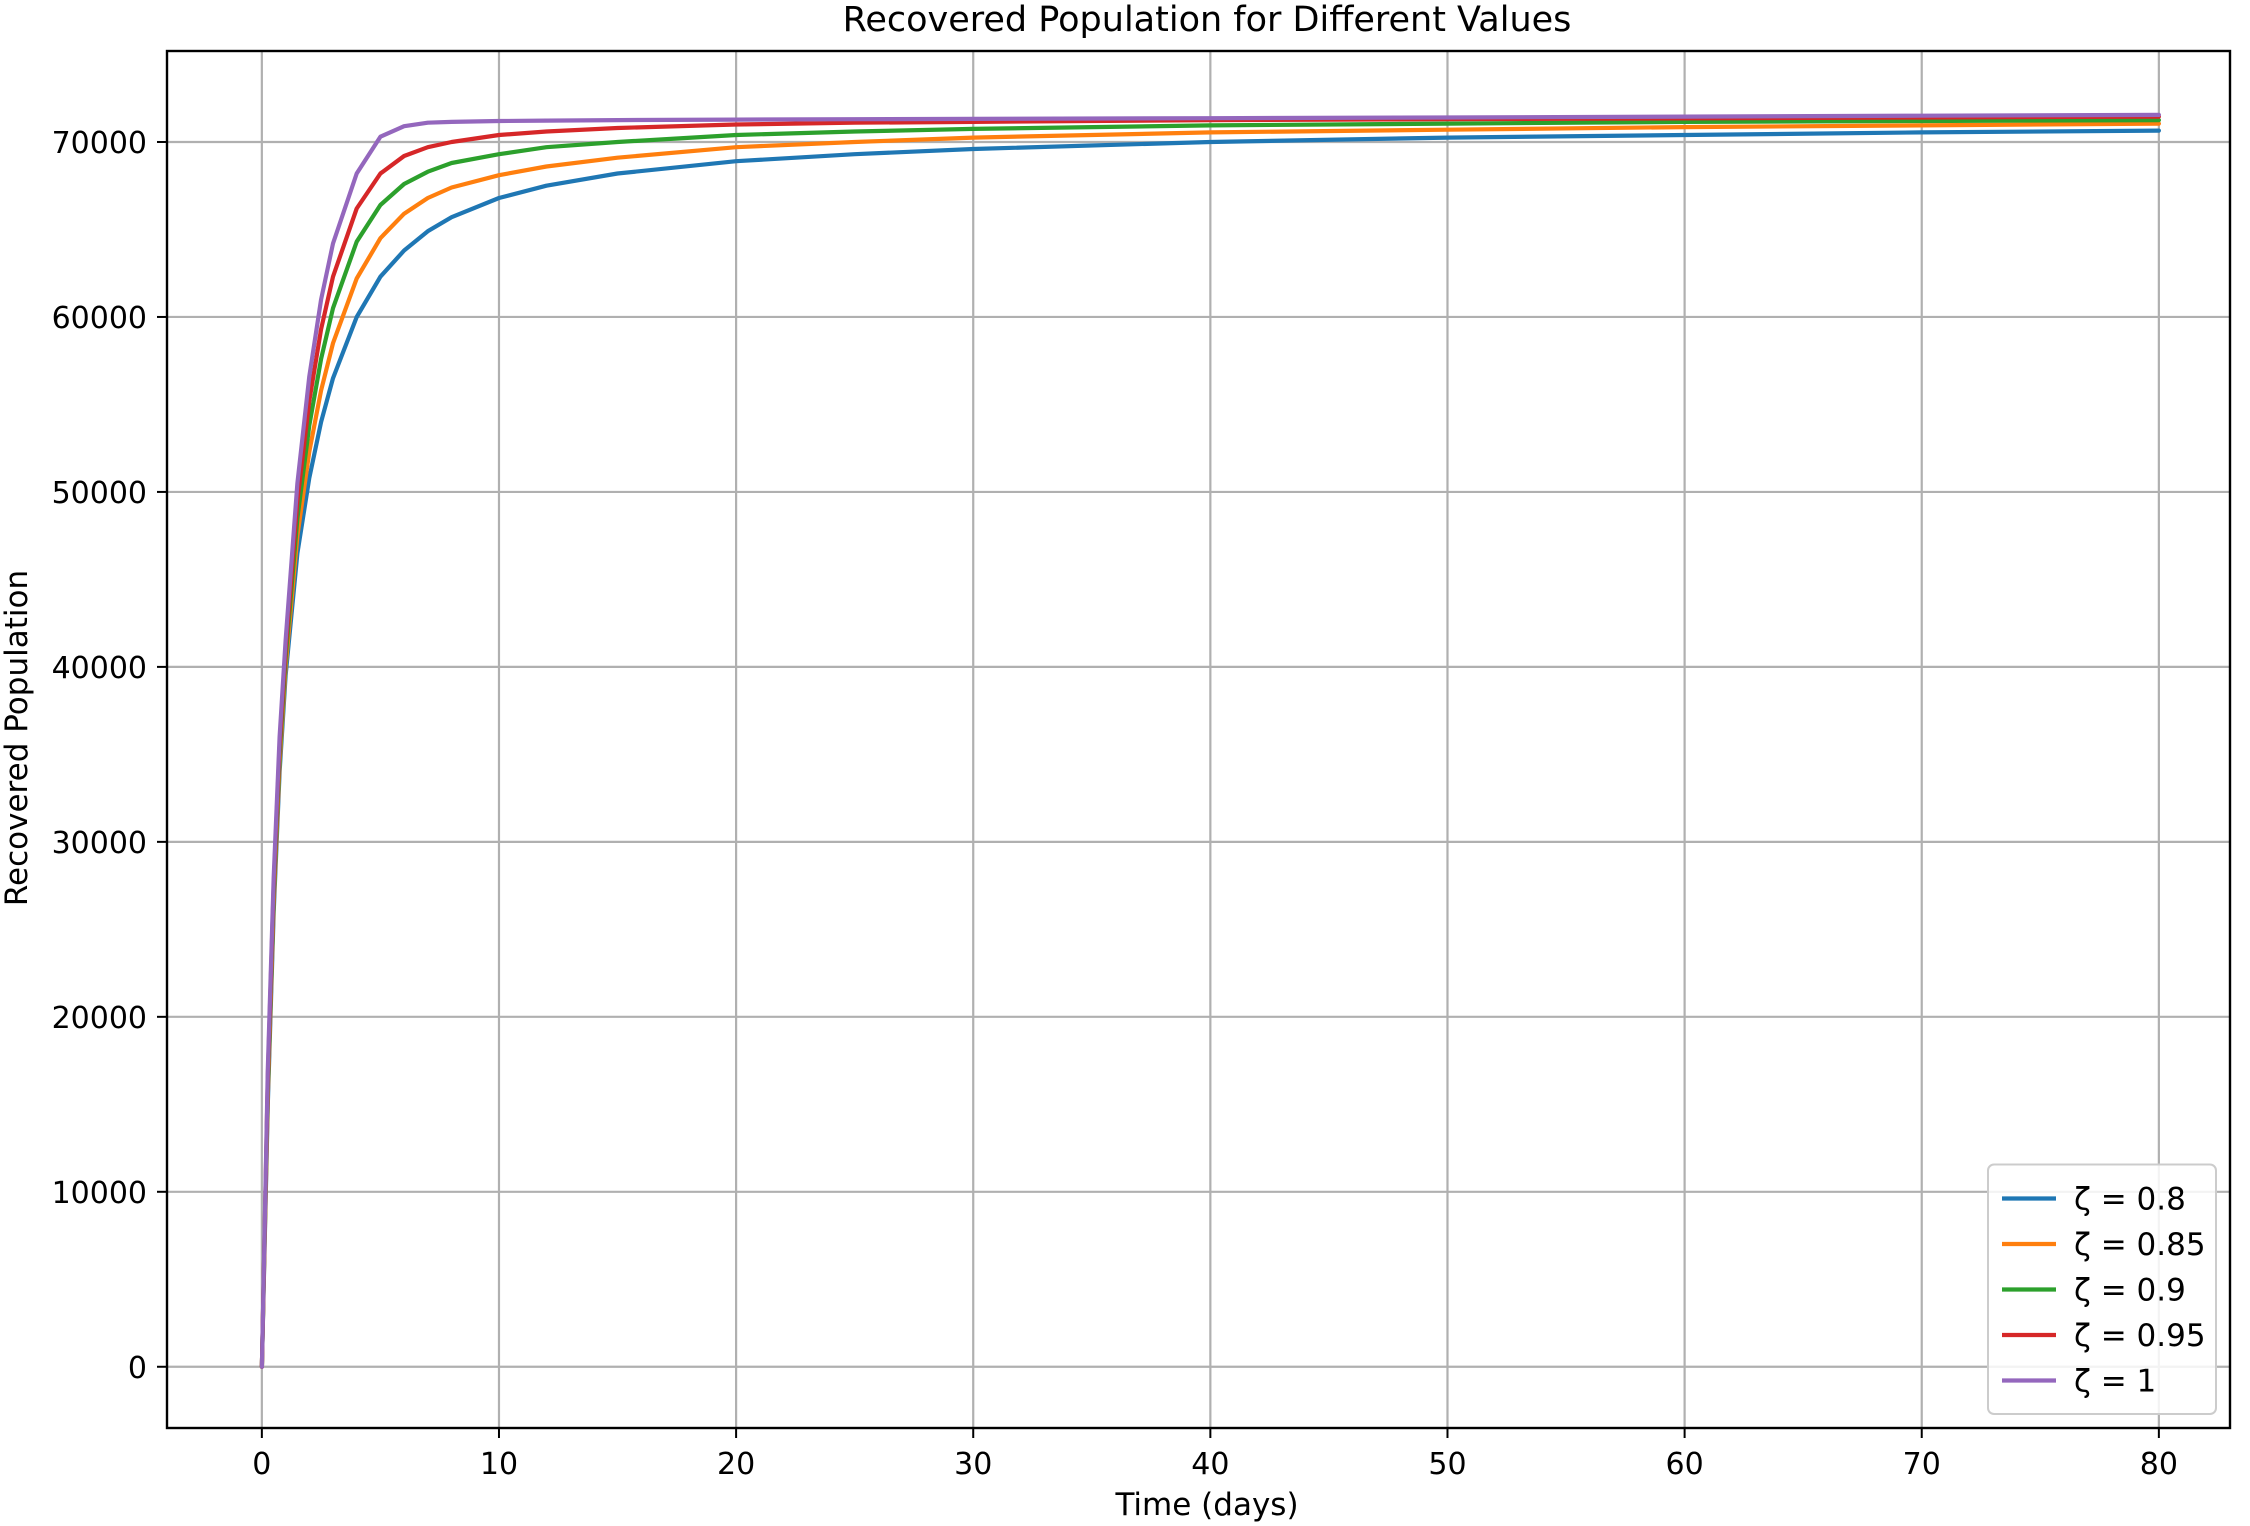 The image size is (2250, 1526). What do you see at coordinates (1447, 1464) in the screenshot?
I see `x-tick-label: 50` at bounding box center [1447, 1464].